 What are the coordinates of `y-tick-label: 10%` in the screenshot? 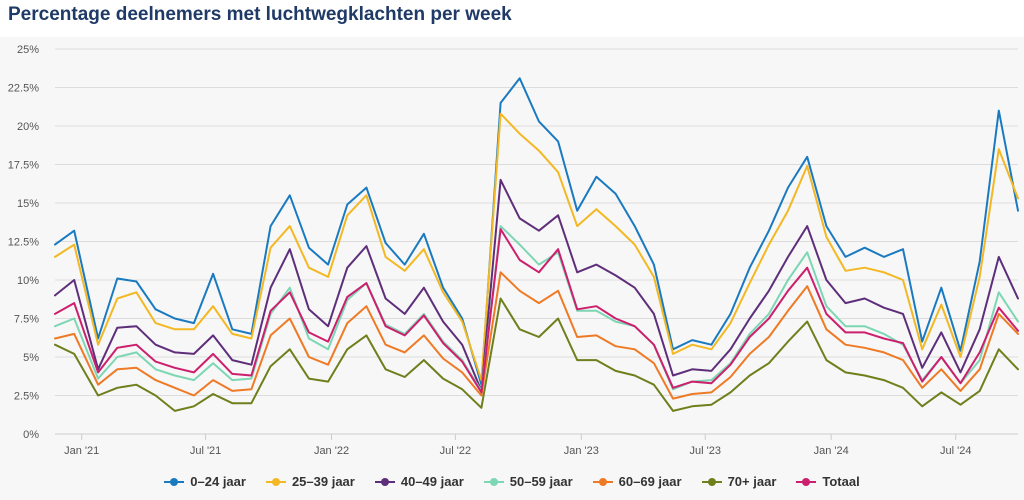 It's located at (28, 281).